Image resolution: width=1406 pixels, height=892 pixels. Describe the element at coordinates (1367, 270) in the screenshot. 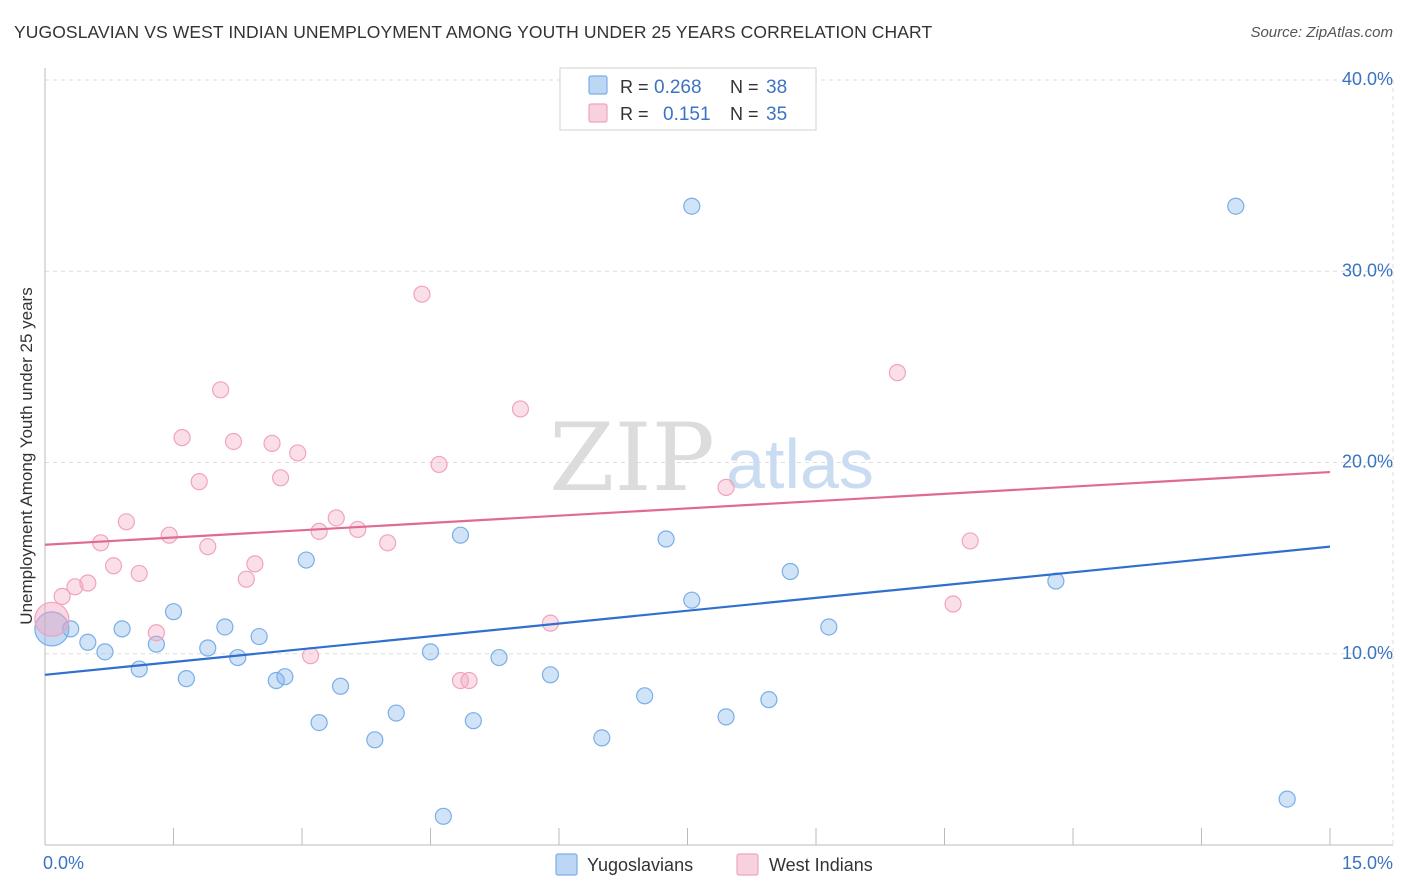

I see `y-tick-label: 30.0%` at that location.